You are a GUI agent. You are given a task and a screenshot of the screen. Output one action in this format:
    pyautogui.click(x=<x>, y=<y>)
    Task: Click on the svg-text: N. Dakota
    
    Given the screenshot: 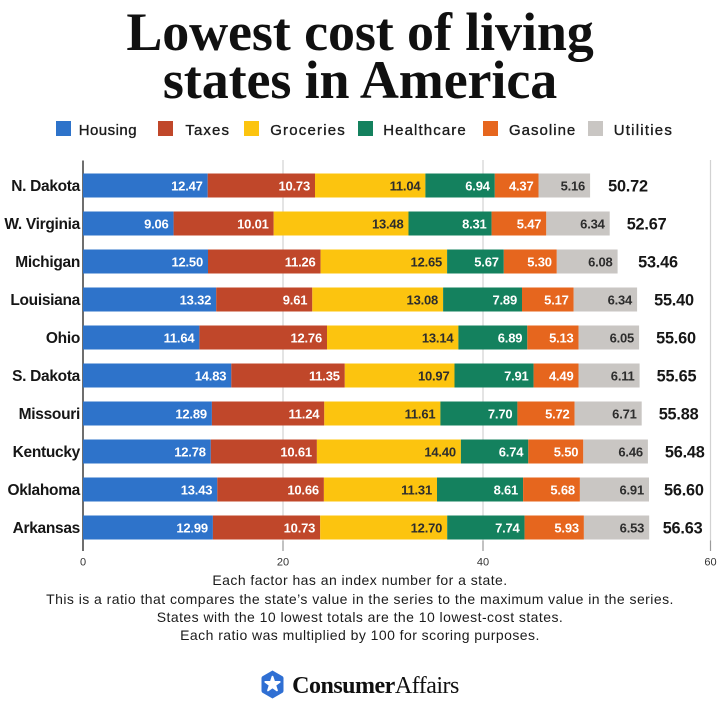 What is the action you would take?
    pyautogui.click(x=45, y=186)
    